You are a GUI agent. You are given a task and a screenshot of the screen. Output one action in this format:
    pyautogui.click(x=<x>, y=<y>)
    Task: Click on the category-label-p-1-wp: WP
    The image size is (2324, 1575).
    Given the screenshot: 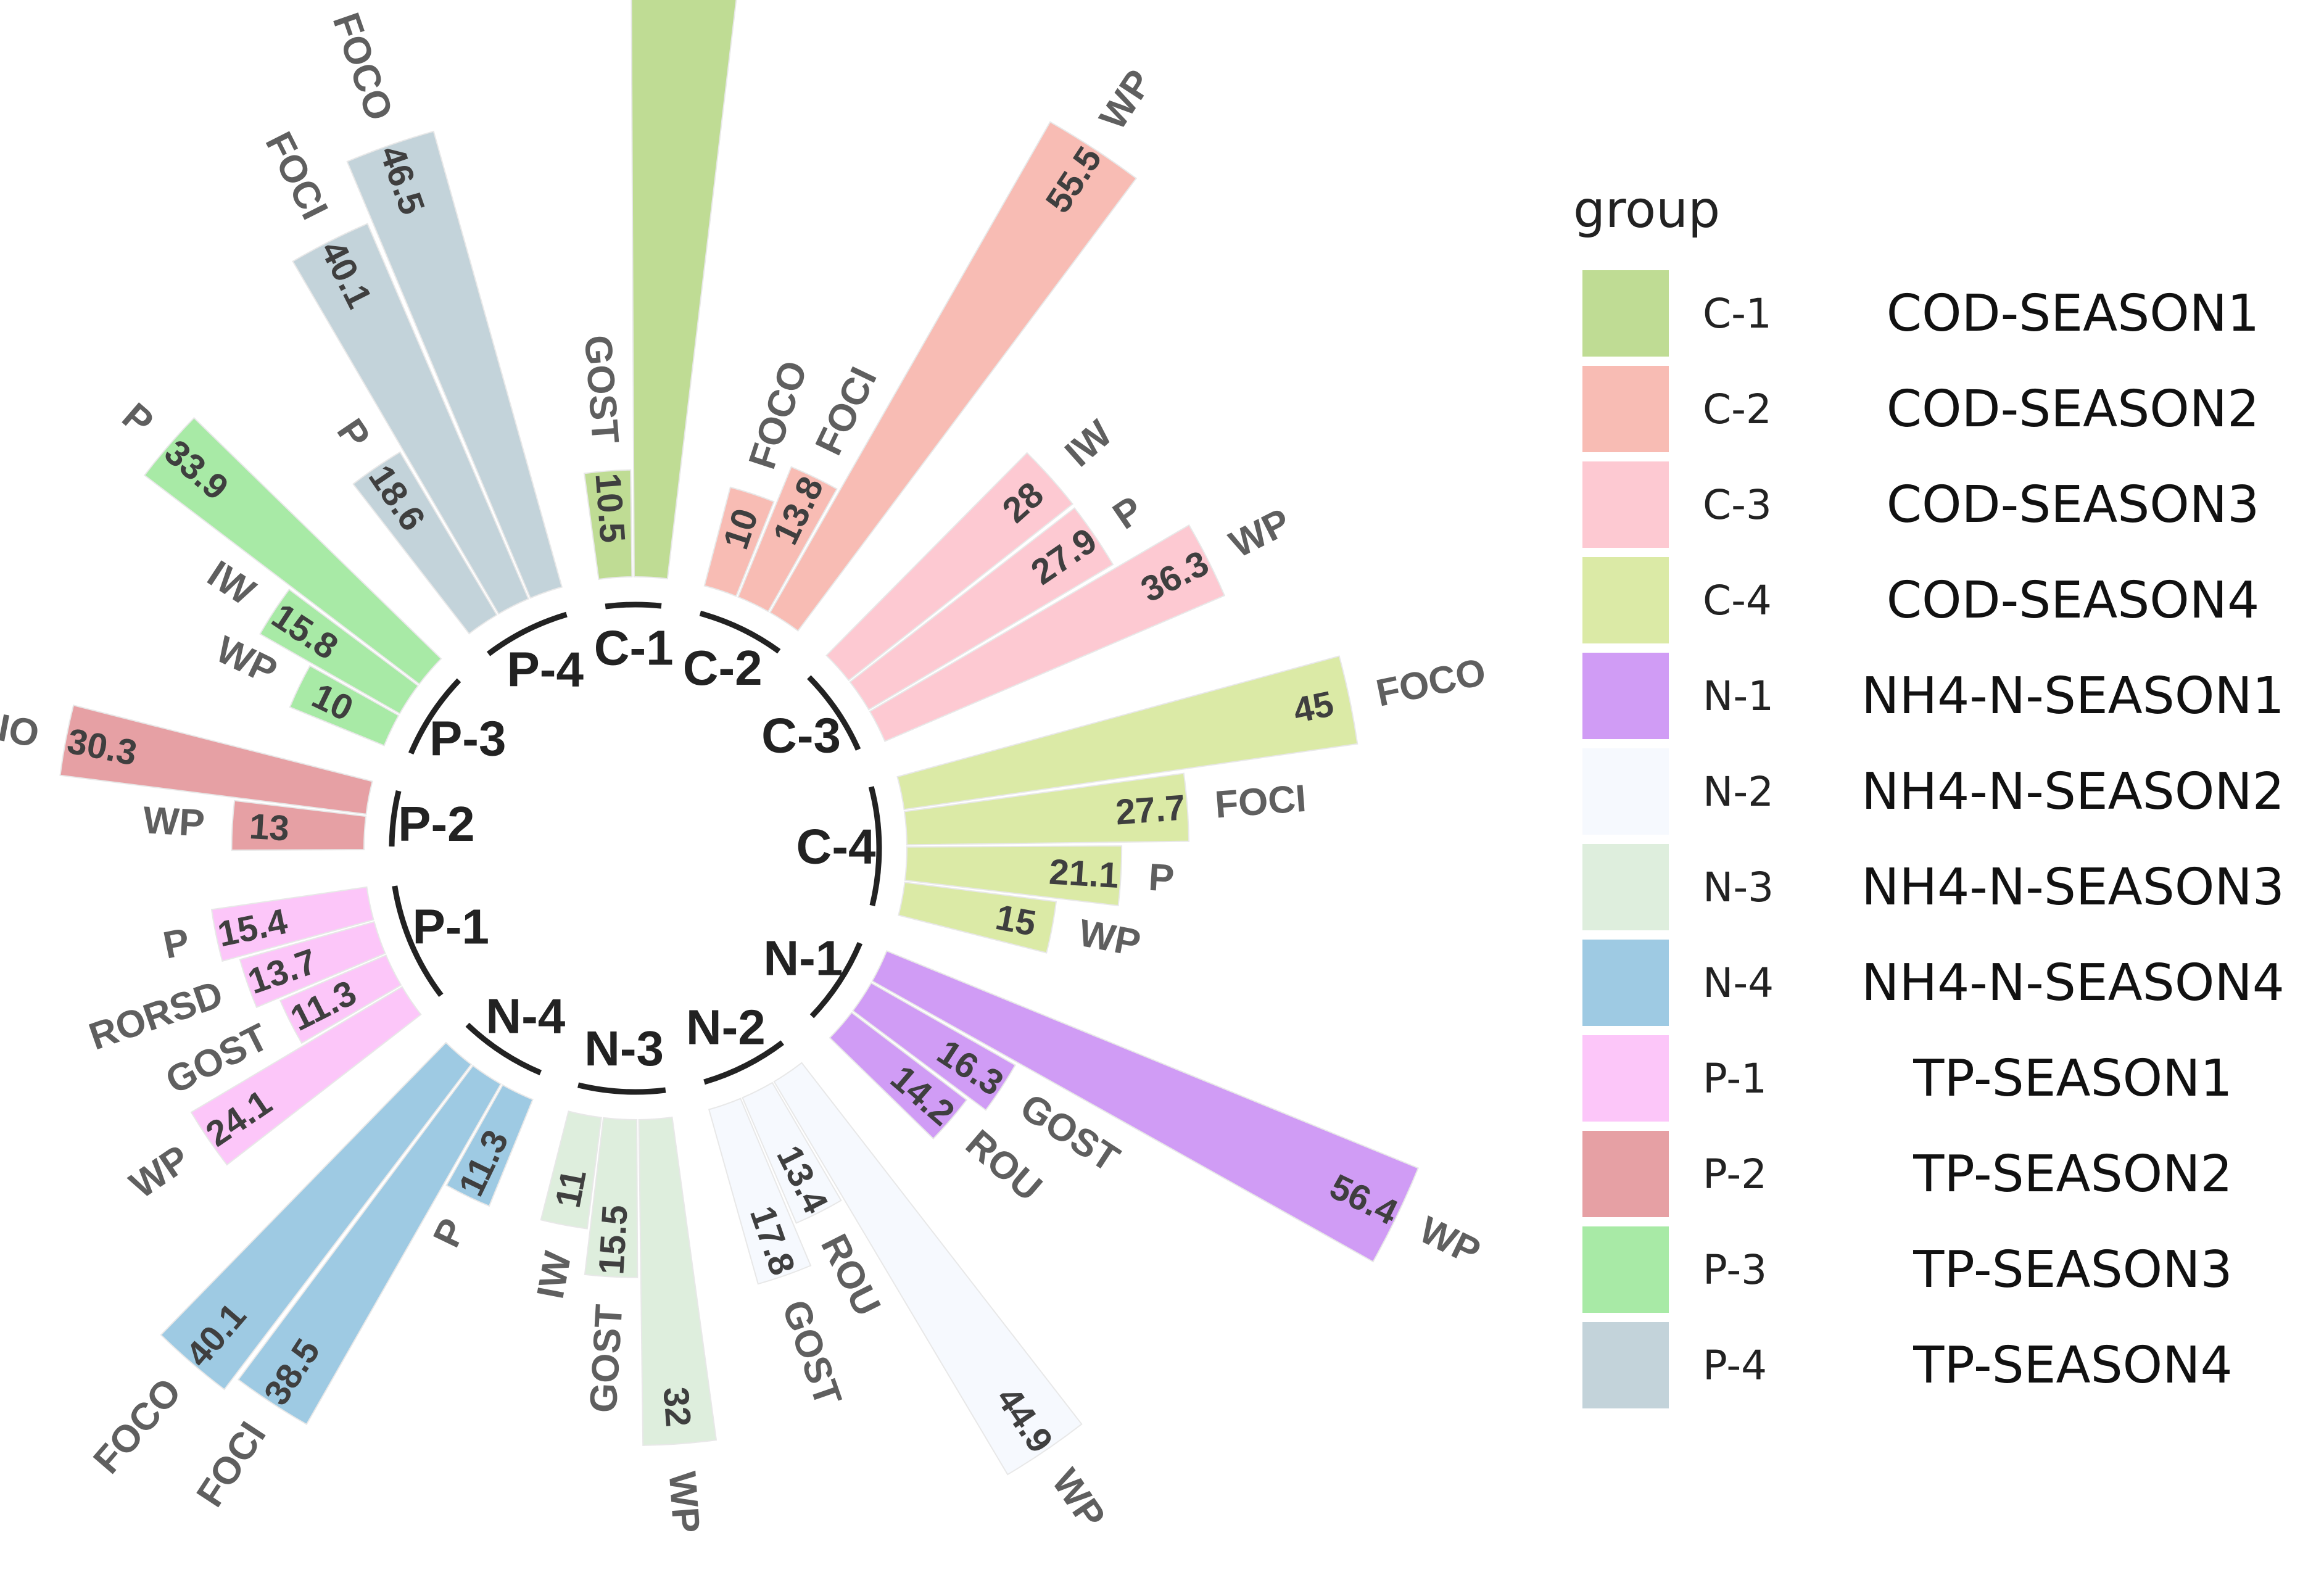 What is the action you would take?
    pyautogui.click(x=160, y=1172)
    